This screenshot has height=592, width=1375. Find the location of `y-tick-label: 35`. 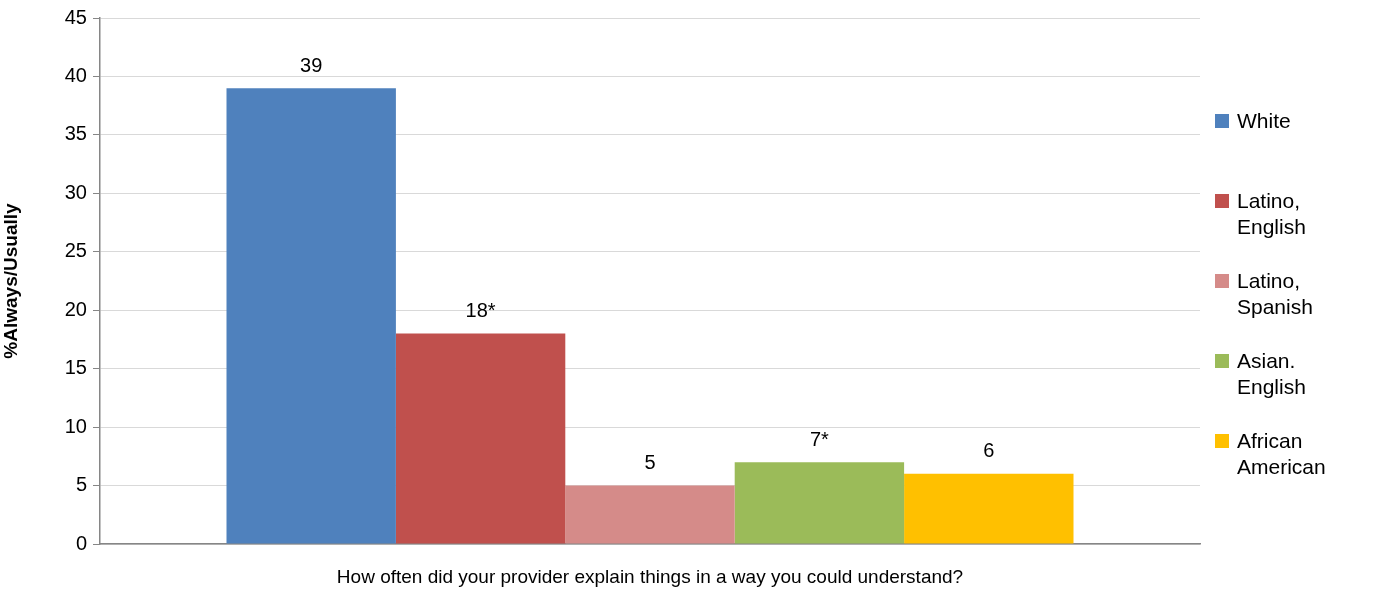

y-tick-label: 35 is located at coordinates (75, 133).